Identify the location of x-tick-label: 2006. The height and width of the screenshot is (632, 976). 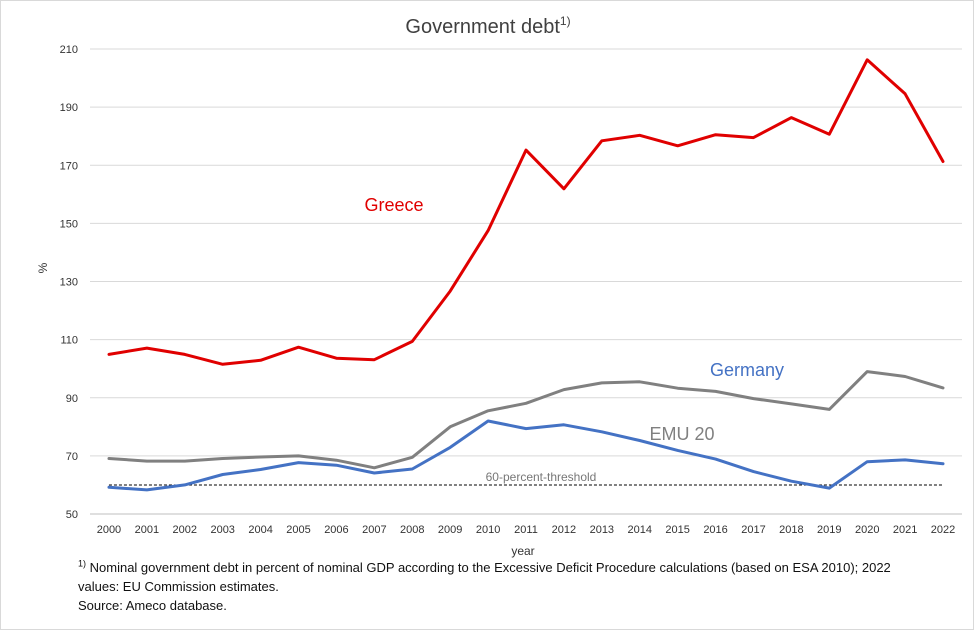
(336, 530).